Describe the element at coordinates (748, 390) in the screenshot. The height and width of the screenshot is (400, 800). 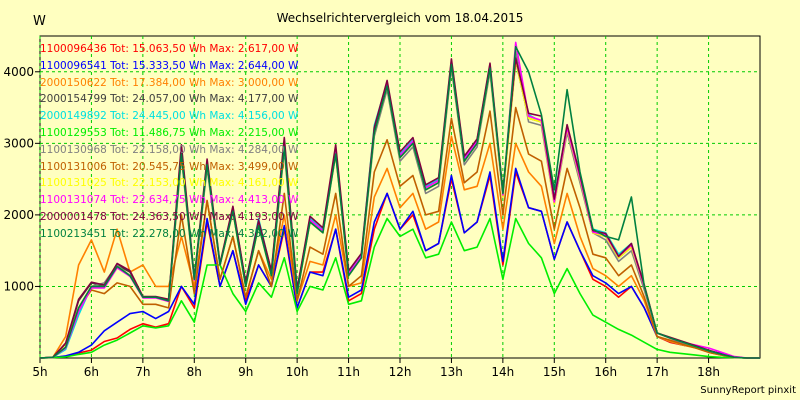
I see `credit-text: SunnyReport pinxit` at that location.